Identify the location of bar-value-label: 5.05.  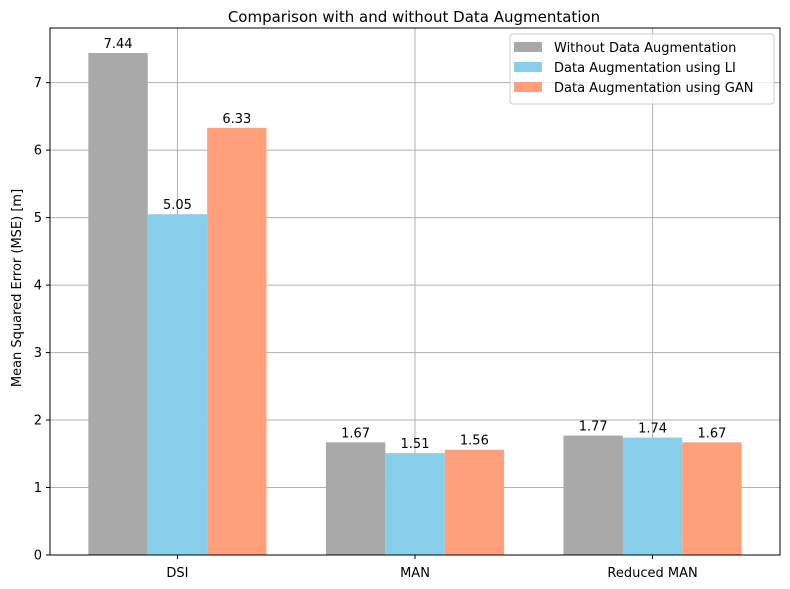
(177, 205).